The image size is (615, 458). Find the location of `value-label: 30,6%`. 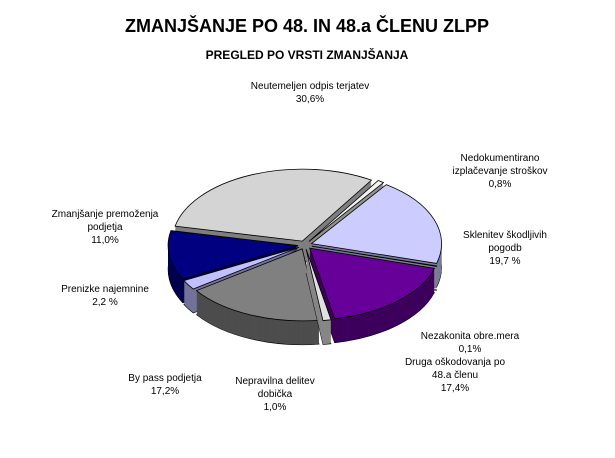

value-label: 30,6% is located at coordinates (310, 99).